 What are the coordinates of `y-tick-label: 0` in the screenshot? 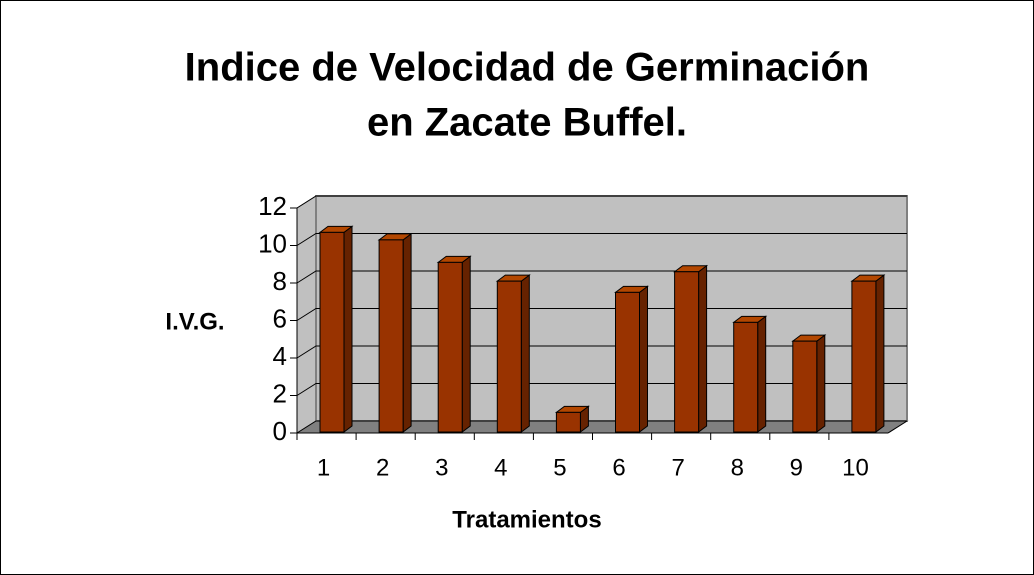 It's located at (280, 431).